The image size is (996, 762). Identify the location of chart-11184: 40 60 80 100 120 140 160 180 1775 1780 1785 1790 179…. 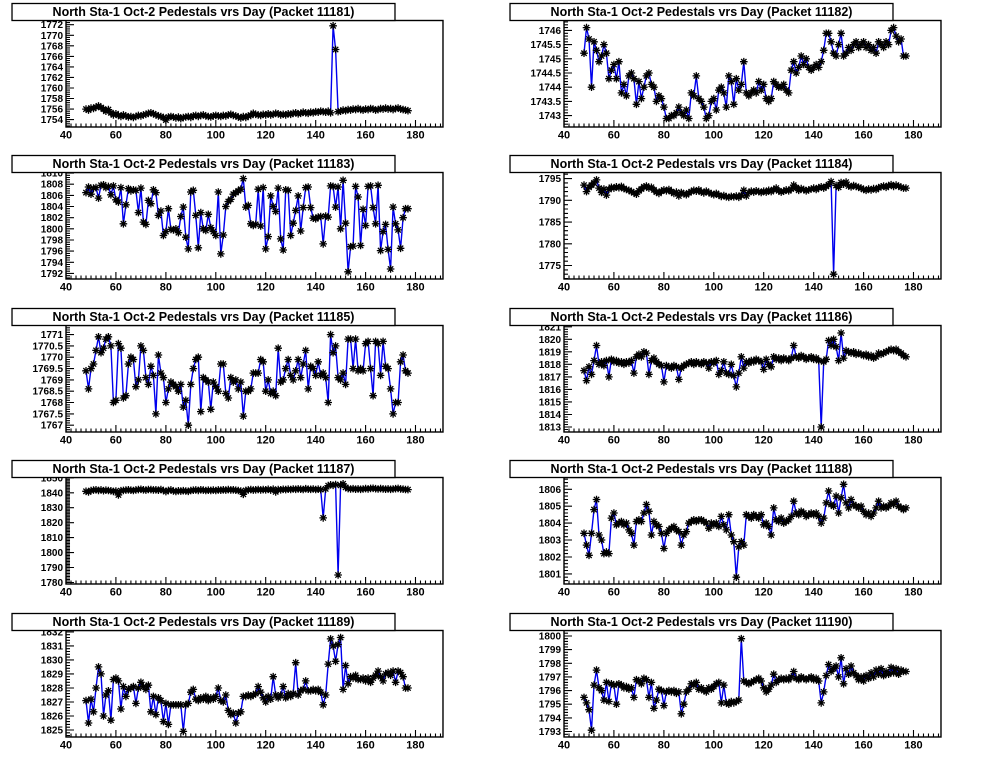
(725, 224).